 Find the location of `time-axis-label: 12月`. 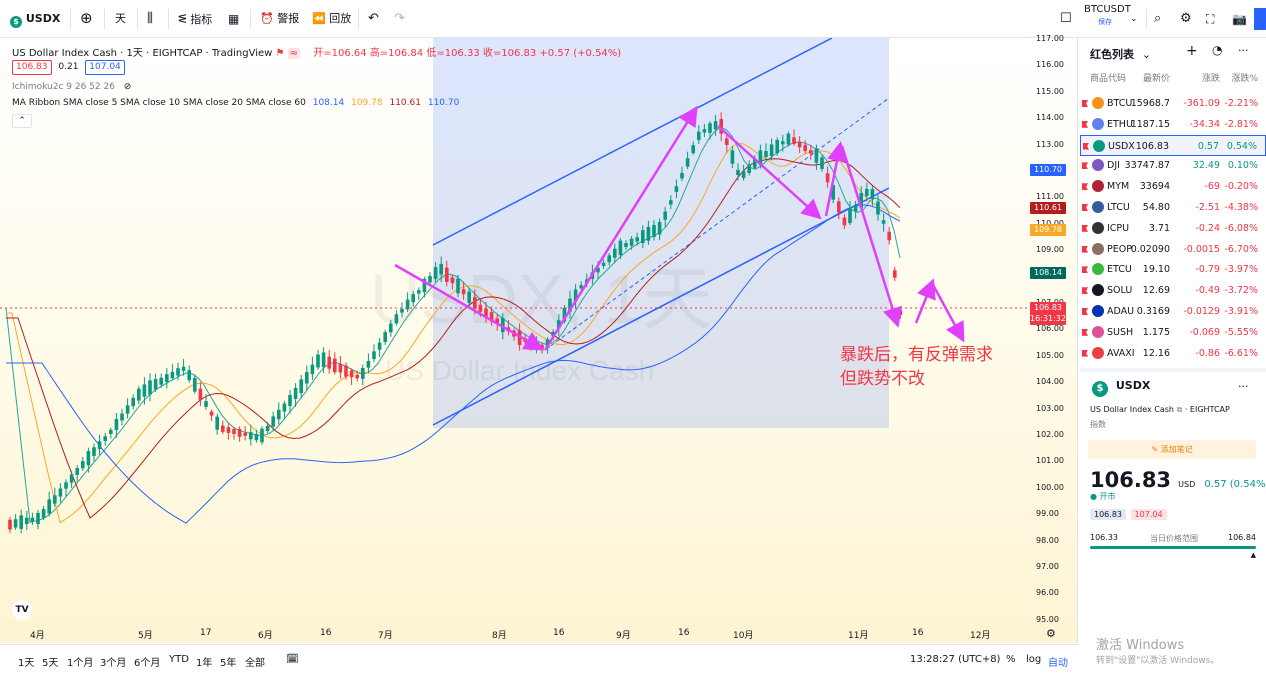

time-axis-label: 12月 is located at coordinates (980, 636).